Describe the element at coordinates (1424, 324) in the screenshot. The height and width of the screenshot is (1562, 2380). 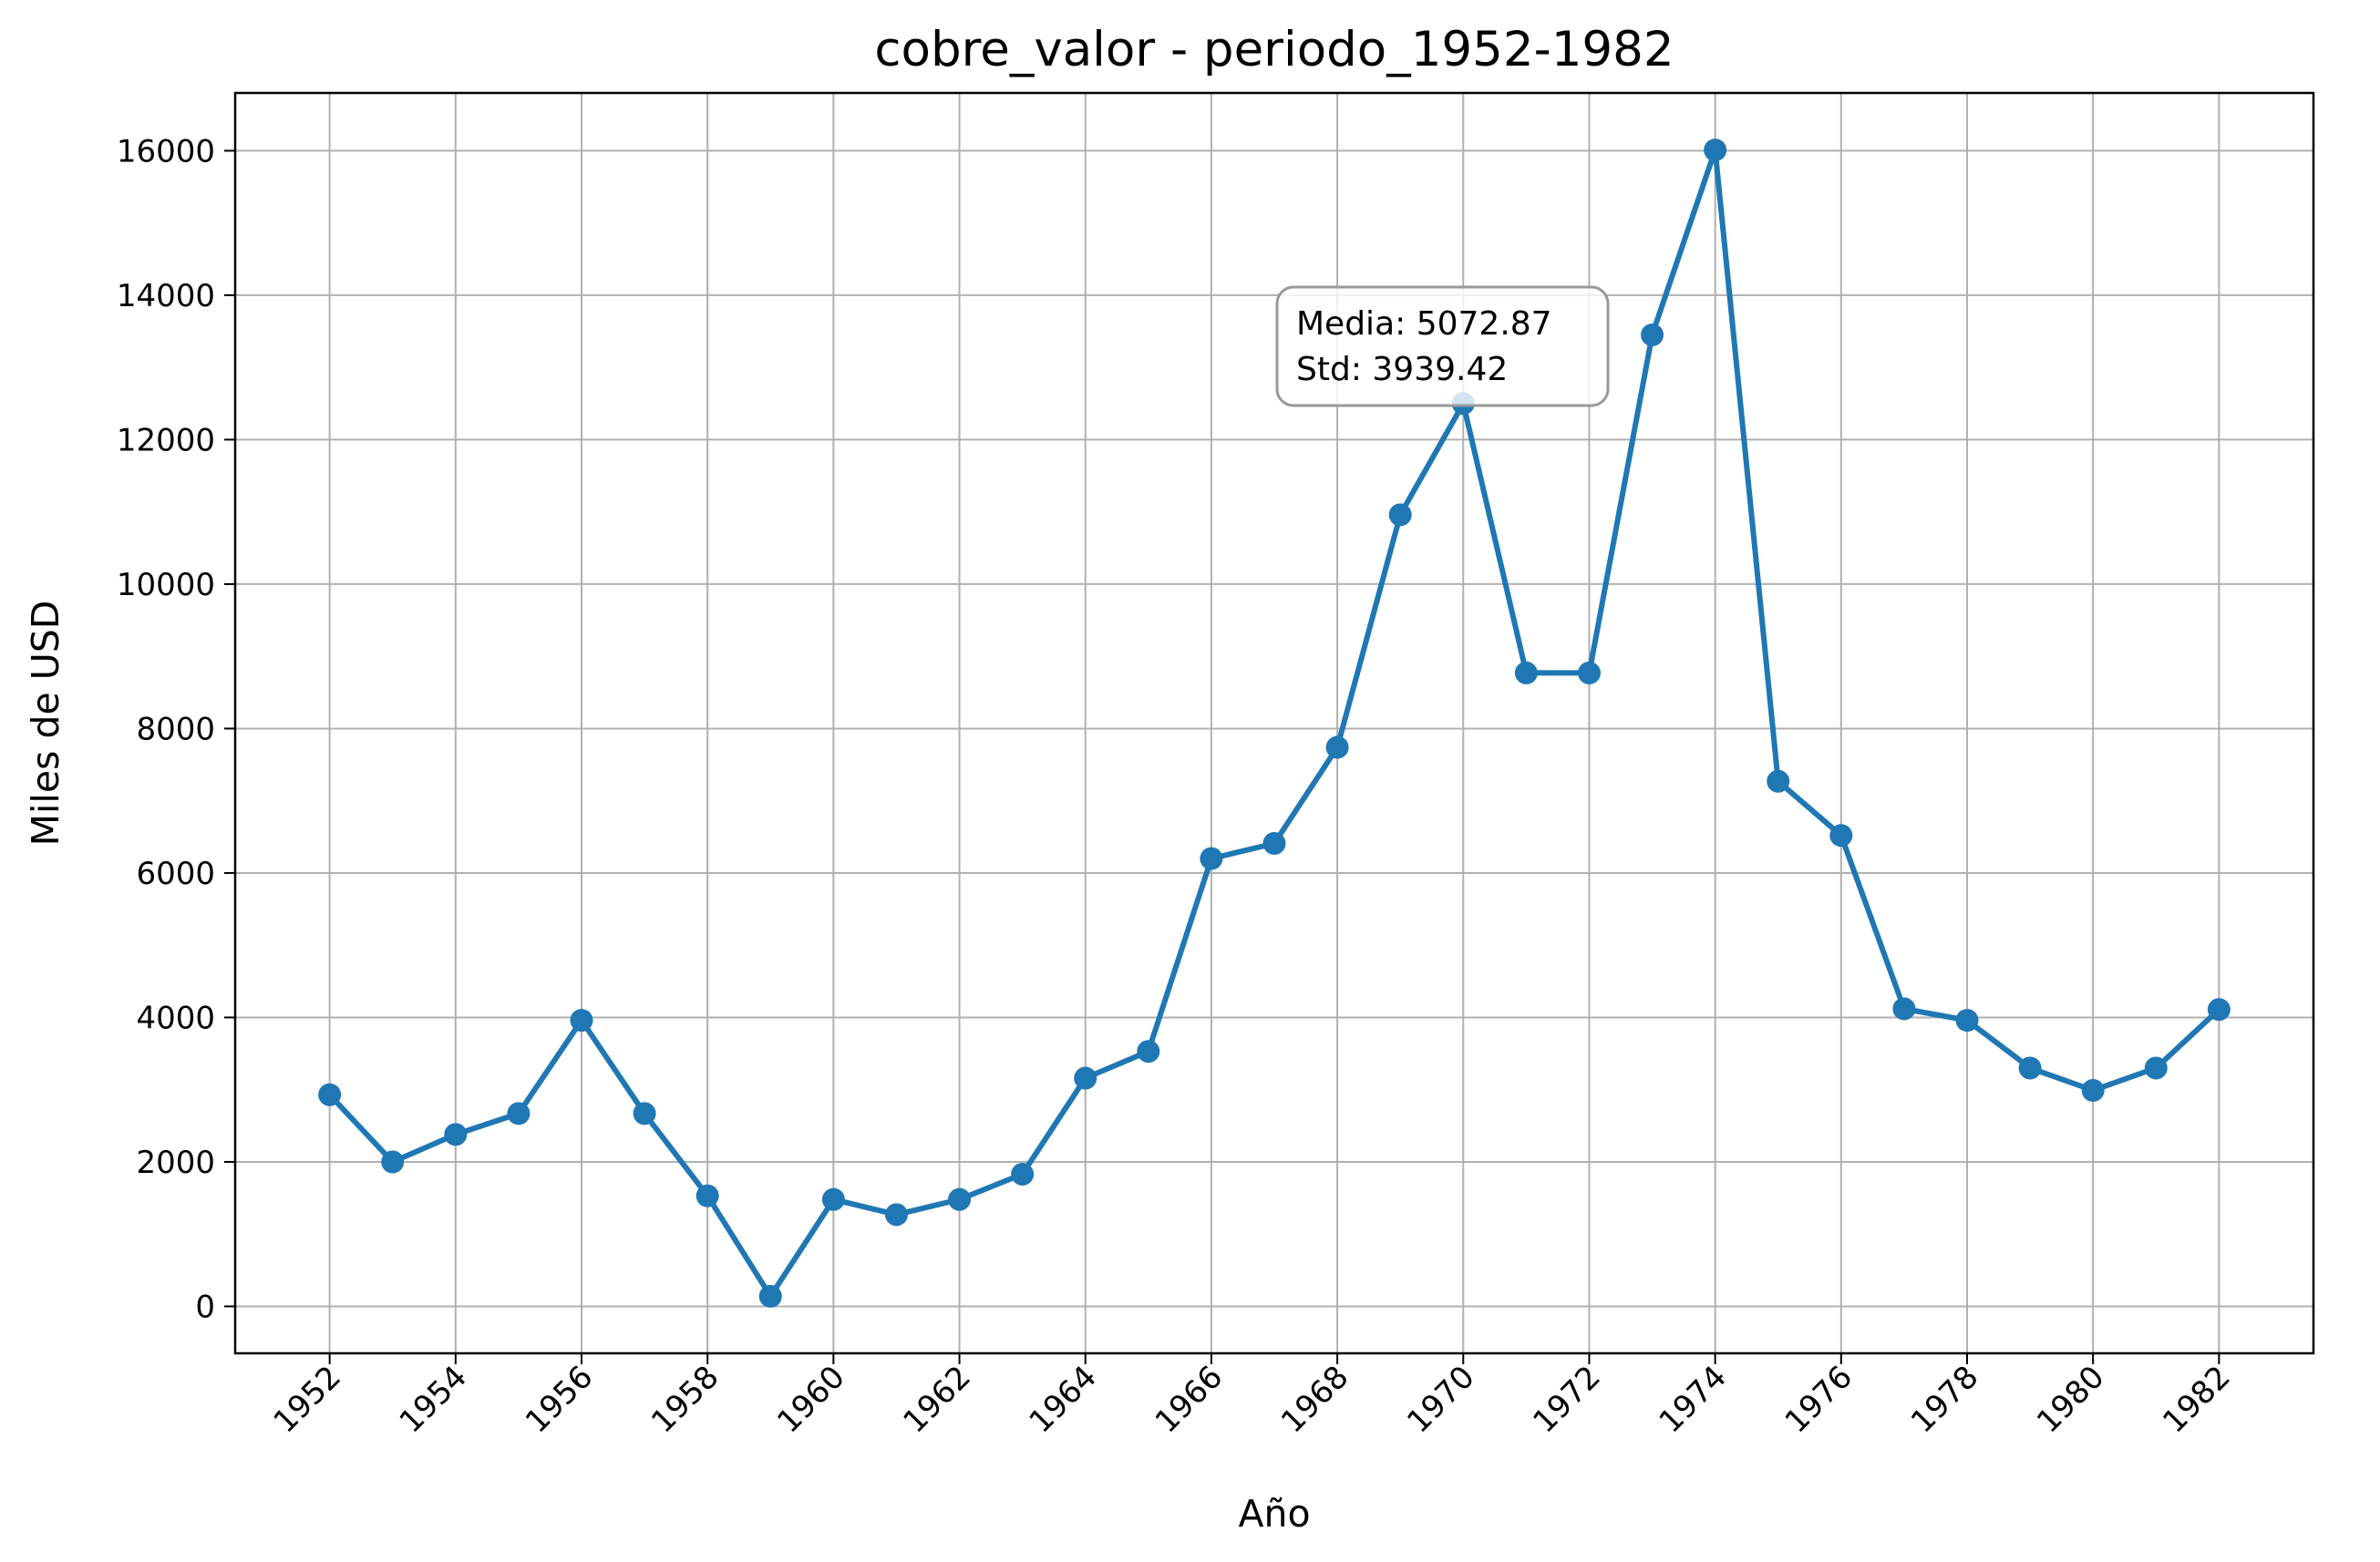
I see `annotation-mean: Media: 5072.87` at that location.